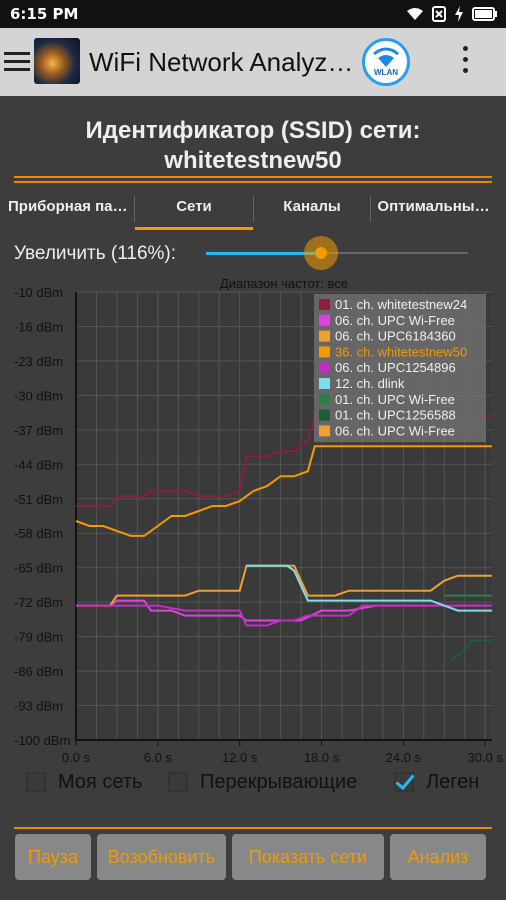  What do you see at coordinates (404, 757) in the screenshot?
I see `chart-x-tick-label: 24.0 s` at bounding box center [404, 757].